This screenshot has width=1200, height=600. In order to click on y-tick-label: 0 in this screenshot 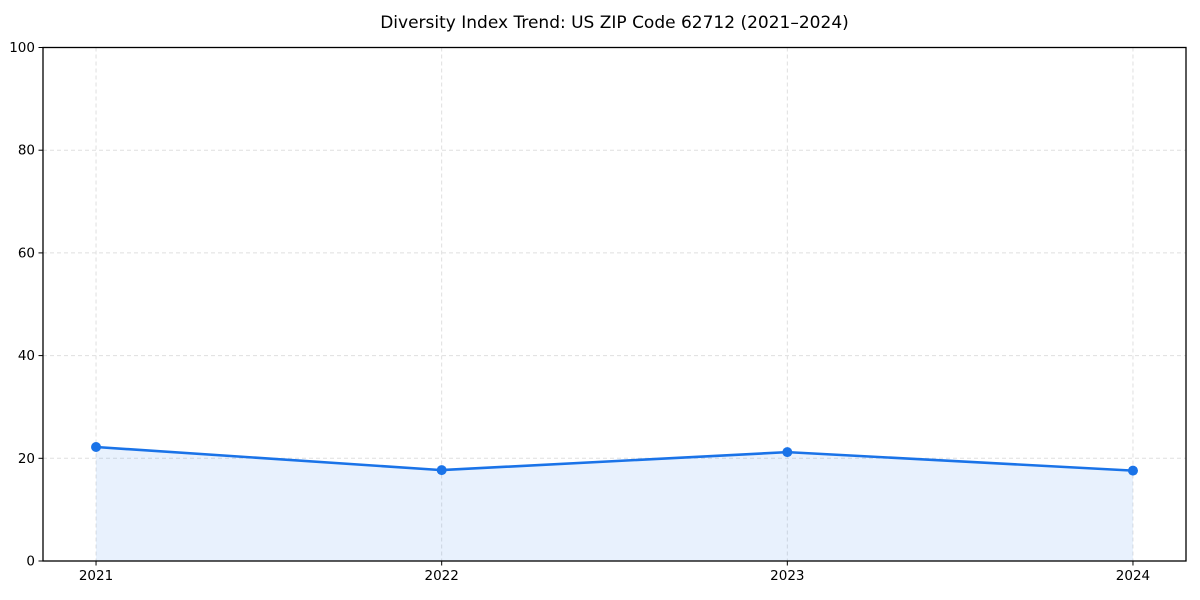, I will do `click(30, 562)`.